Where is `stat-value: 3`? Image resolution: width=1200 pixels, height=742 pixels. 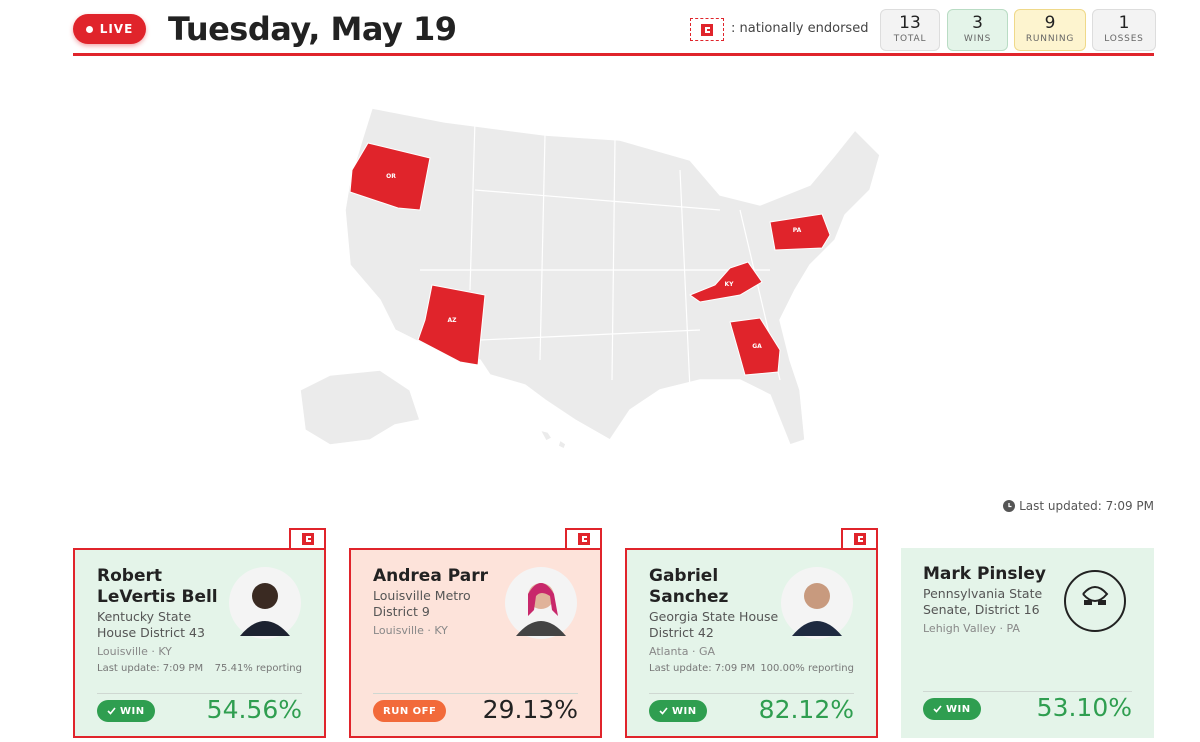 stat-value: 3 is located at coordinates (977, 23).